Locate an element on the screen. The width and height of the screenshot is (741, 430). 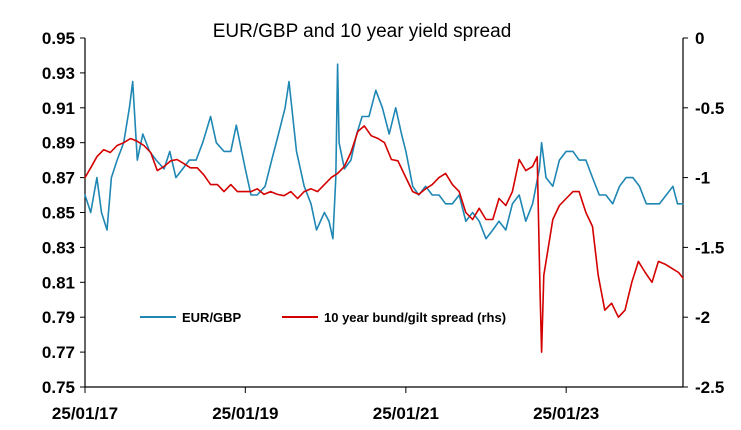
x-tick-label: 25/01/21 is located at coordinates (406, 413).